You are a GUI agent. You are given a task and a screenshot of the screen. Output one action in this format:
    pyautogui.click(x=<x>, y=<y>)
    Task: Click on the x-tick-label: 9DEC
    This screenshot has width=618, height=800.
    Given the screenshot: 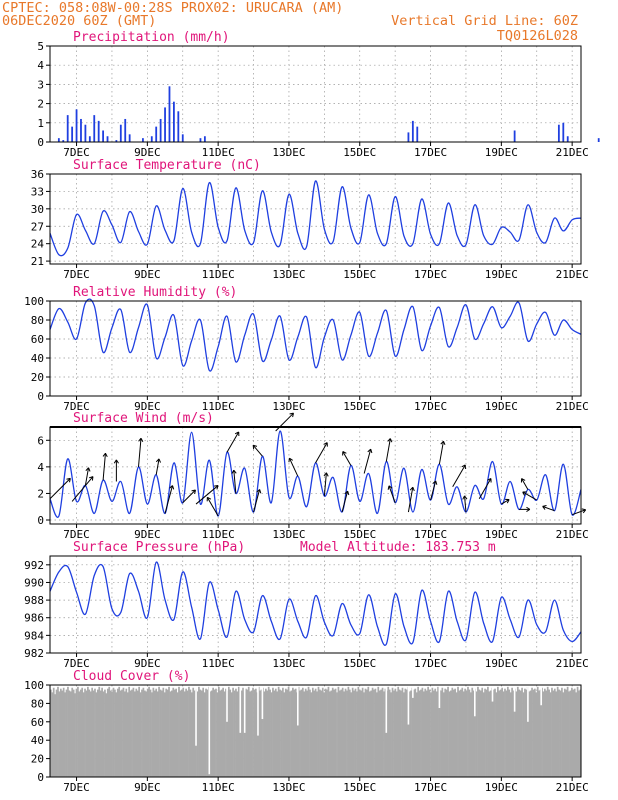 What is the action you would take?
    pyautogui.click(x=147, y=274)
    